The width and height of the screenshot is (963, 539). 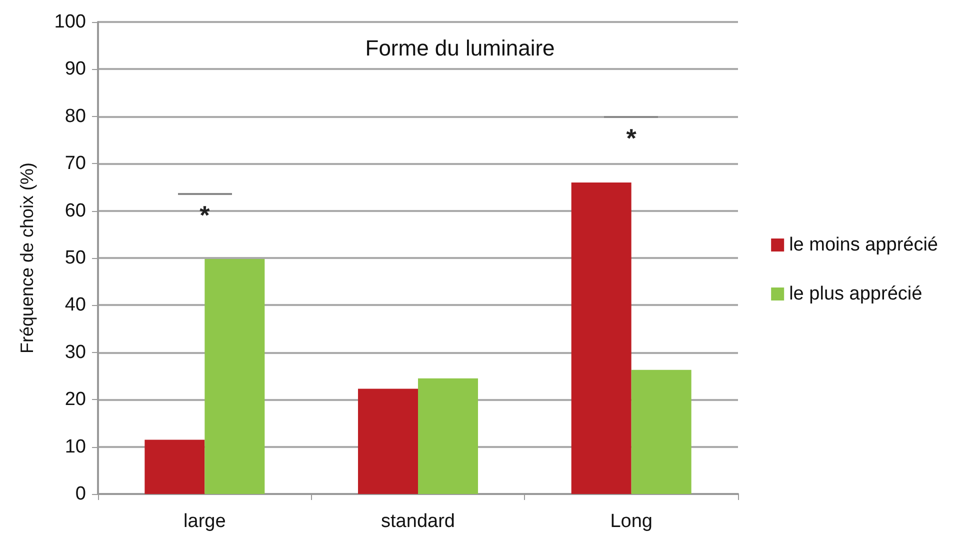 What do you see at coordinates (75, 447) in the screenshot?
I see `y-tick-label: 10` at bounding box center [75, 447].